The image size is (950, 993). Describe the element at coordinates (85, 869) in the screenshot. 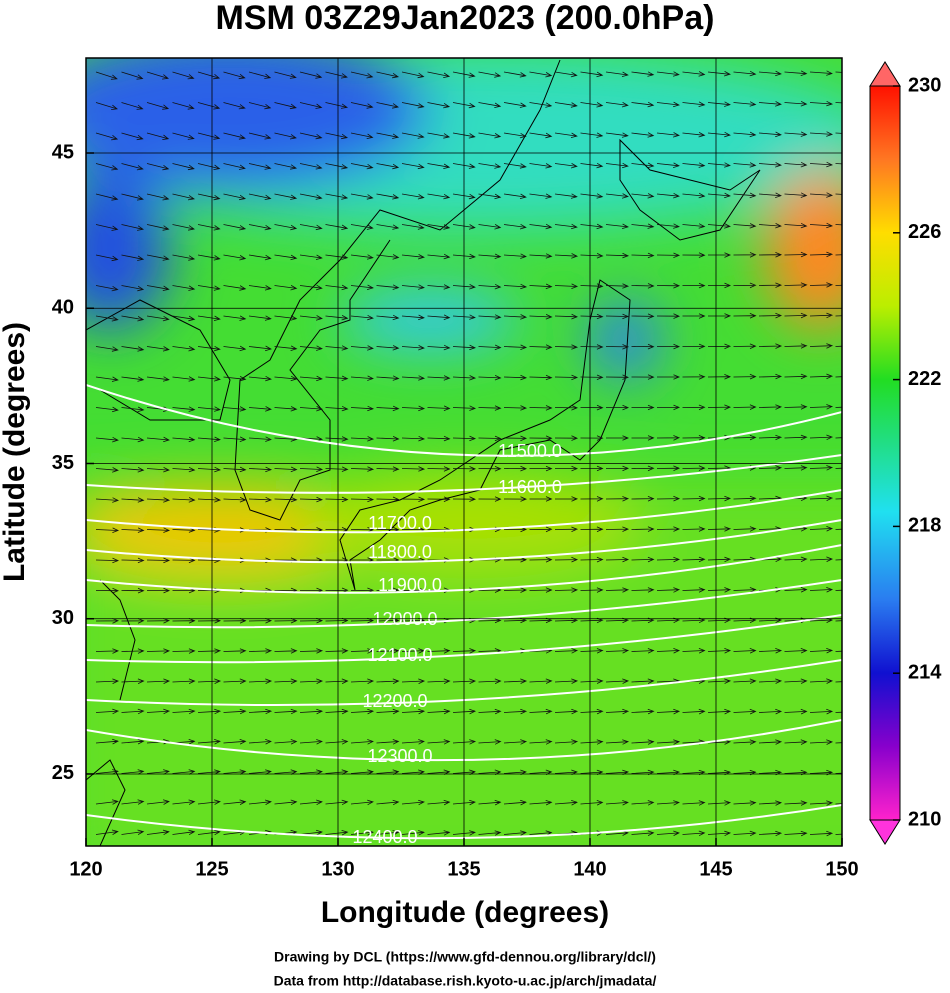

I see `x-tick-label: 120` at that location.